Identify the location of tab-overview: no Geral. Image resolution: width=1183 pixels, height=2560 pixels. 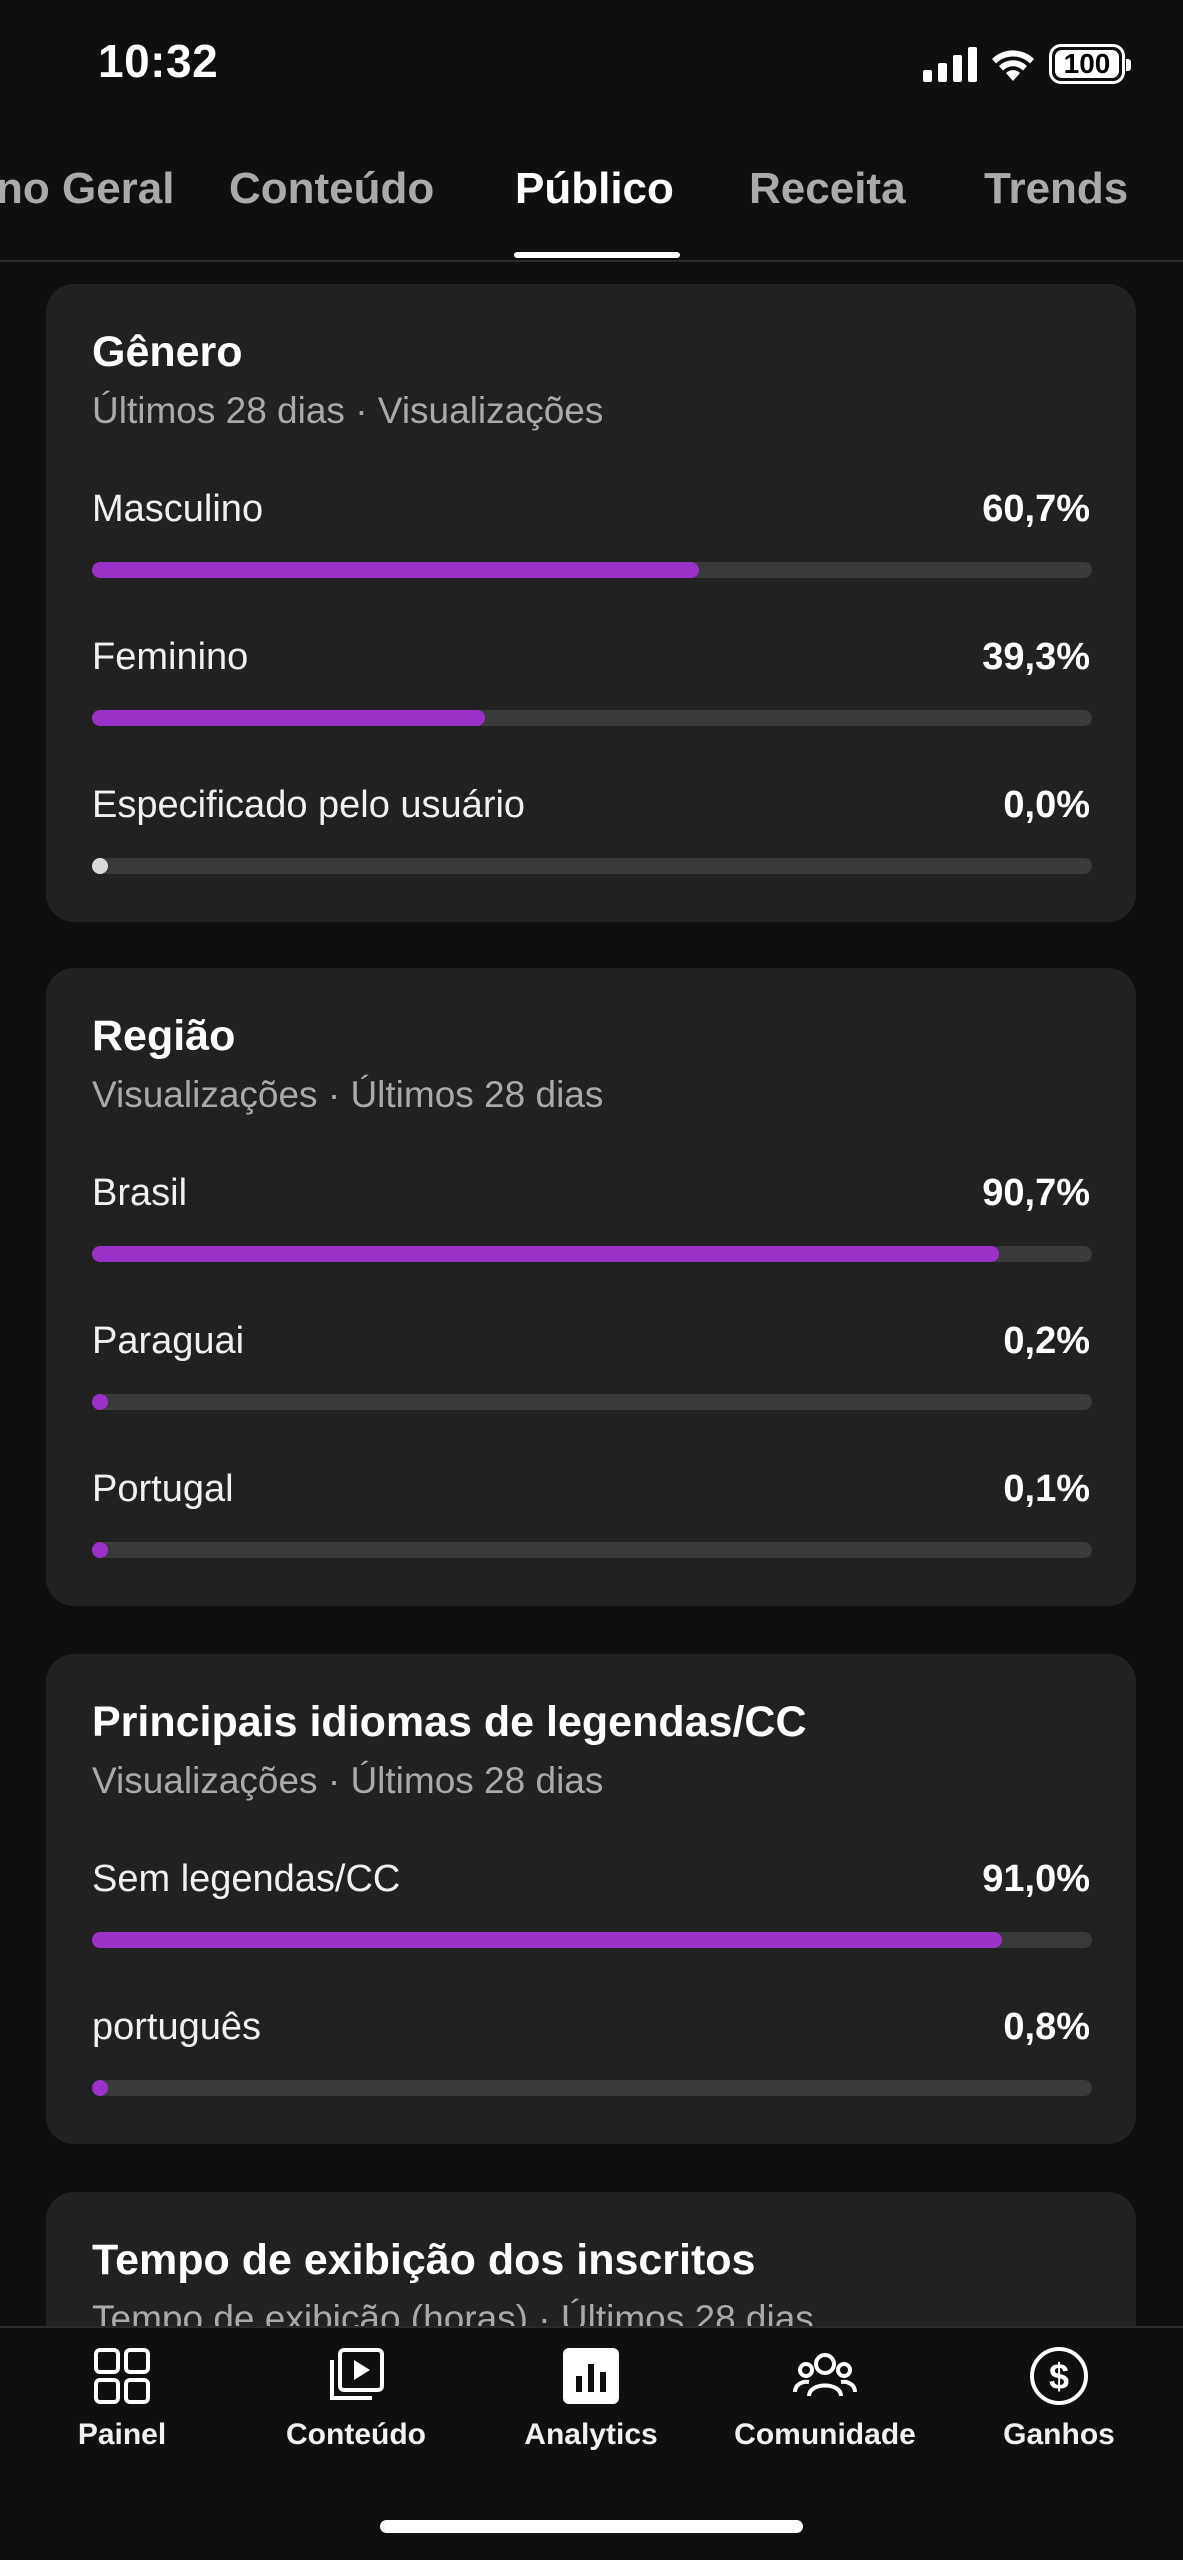
(87, 188).